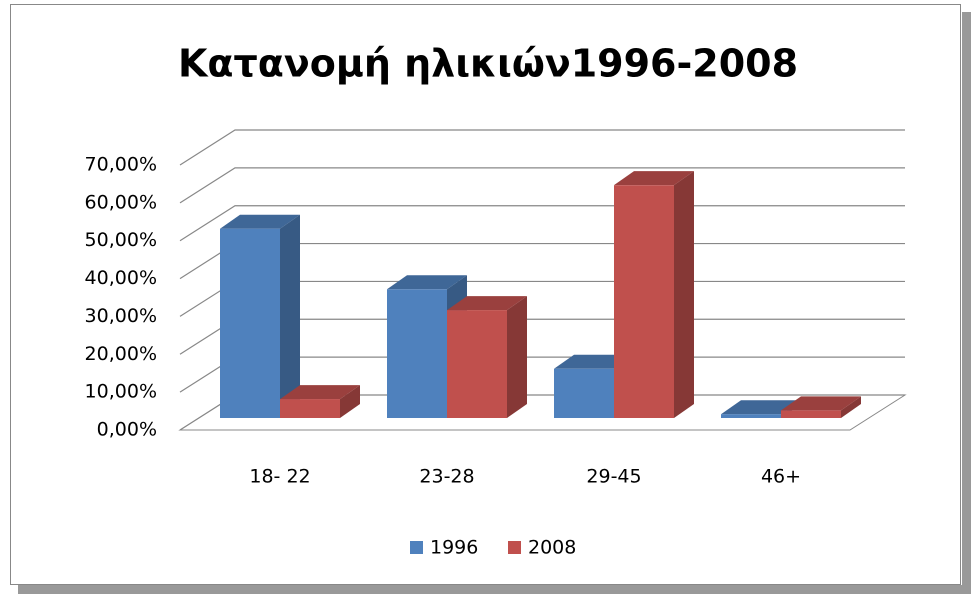 This screenshot has height=594, width=971. What do you see at coordinates (279, 477) in the screenshot?
I see `x-tick-label: 18- 22` at bounding box center [279, 477].